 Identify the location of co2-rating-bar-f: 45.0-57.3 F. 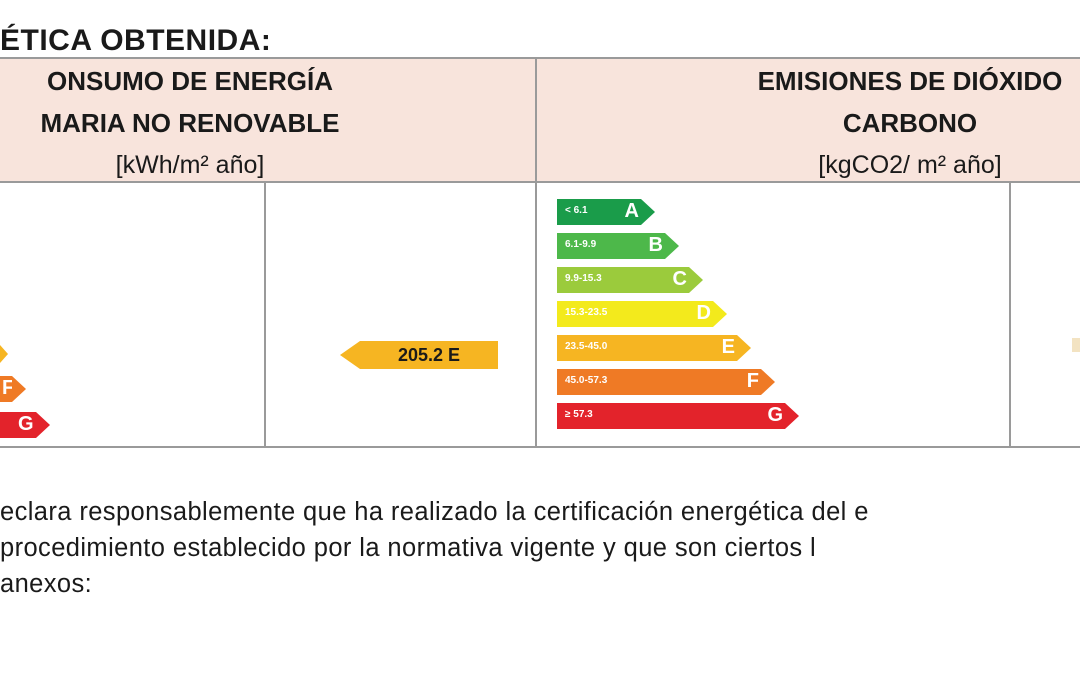
(666, 382).